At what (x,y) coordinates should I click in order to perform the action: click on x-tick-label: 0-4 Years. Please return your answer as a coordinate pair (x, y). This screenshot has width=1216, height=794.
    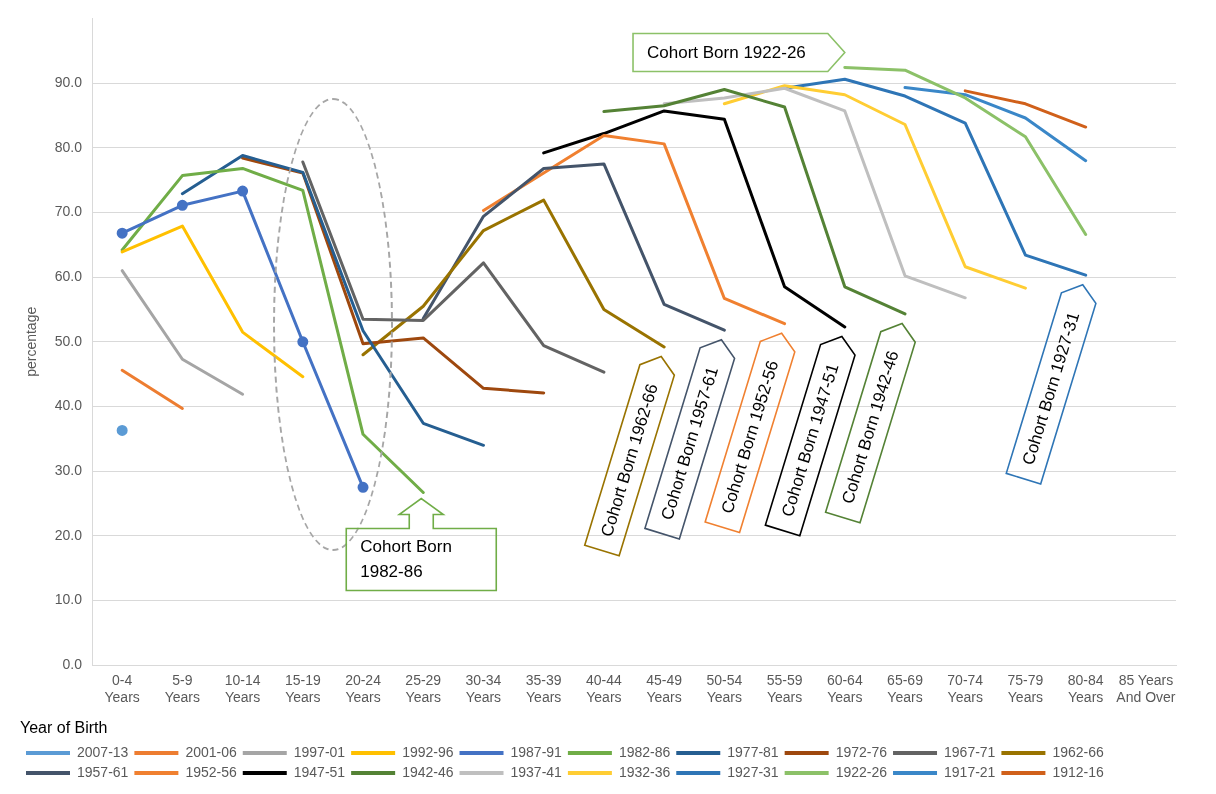
    Looking at the image, I should click on (122, 689).